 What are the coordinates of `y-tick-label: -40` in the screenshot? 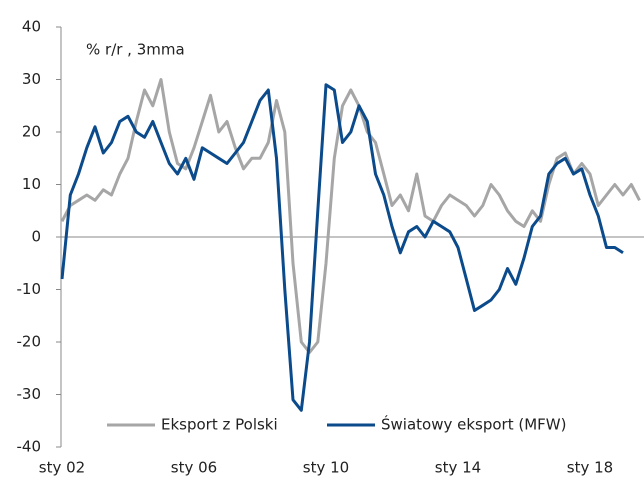 It's located at (29, 447).